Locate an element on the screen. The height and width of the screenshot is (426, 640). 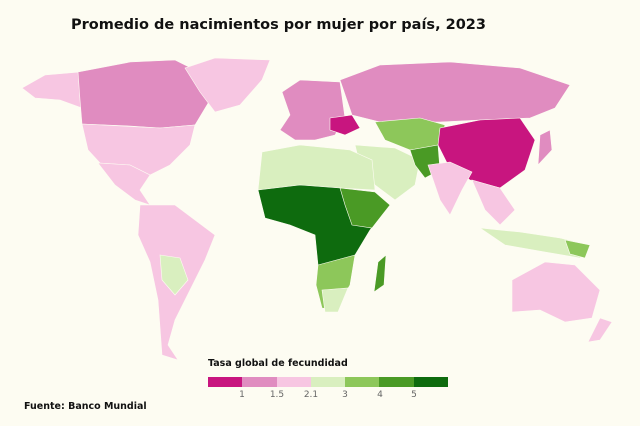
region-new-zealand is located at coordinates (600, 330).